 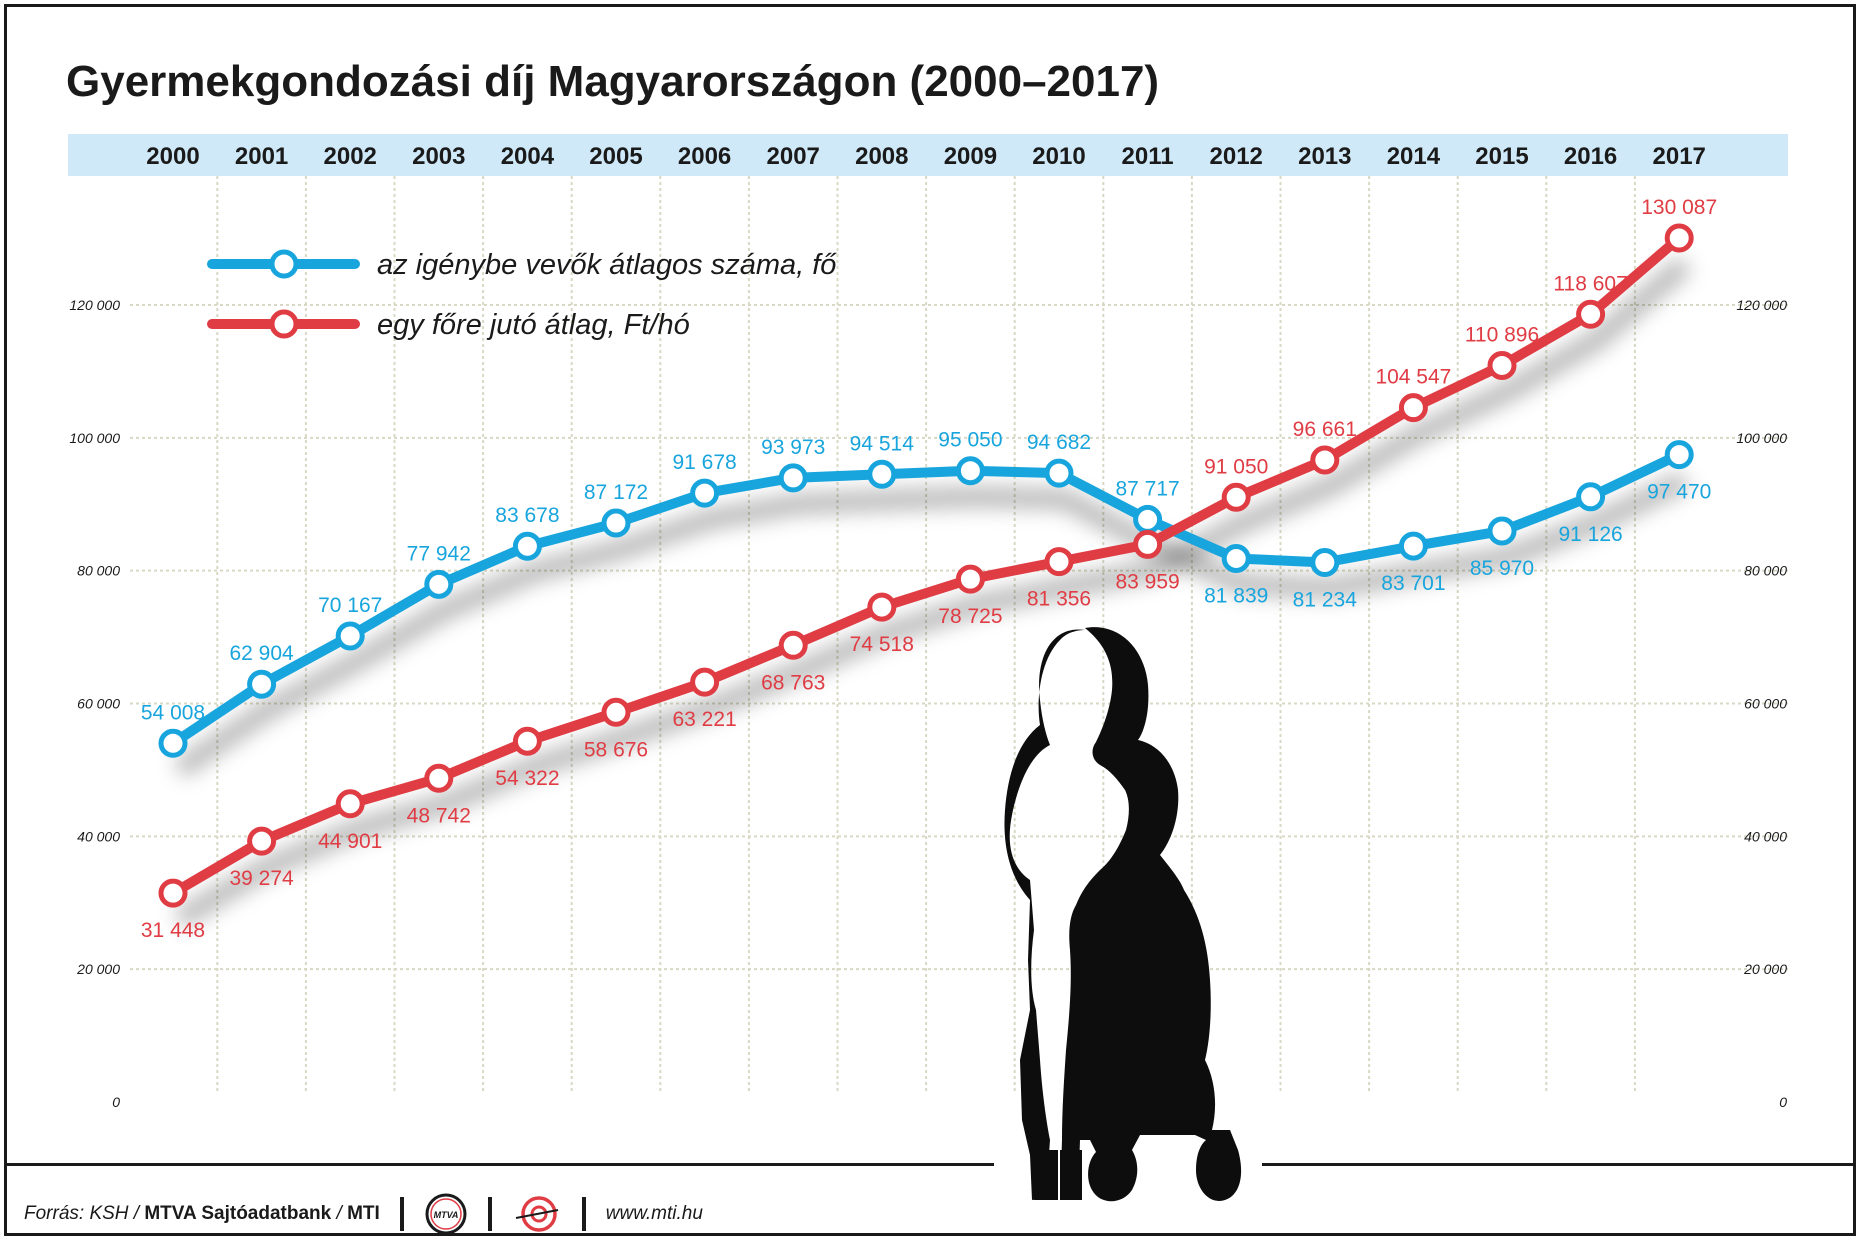 I want to click on y-tick-label-left: 0, so click(x=116, y=1102).